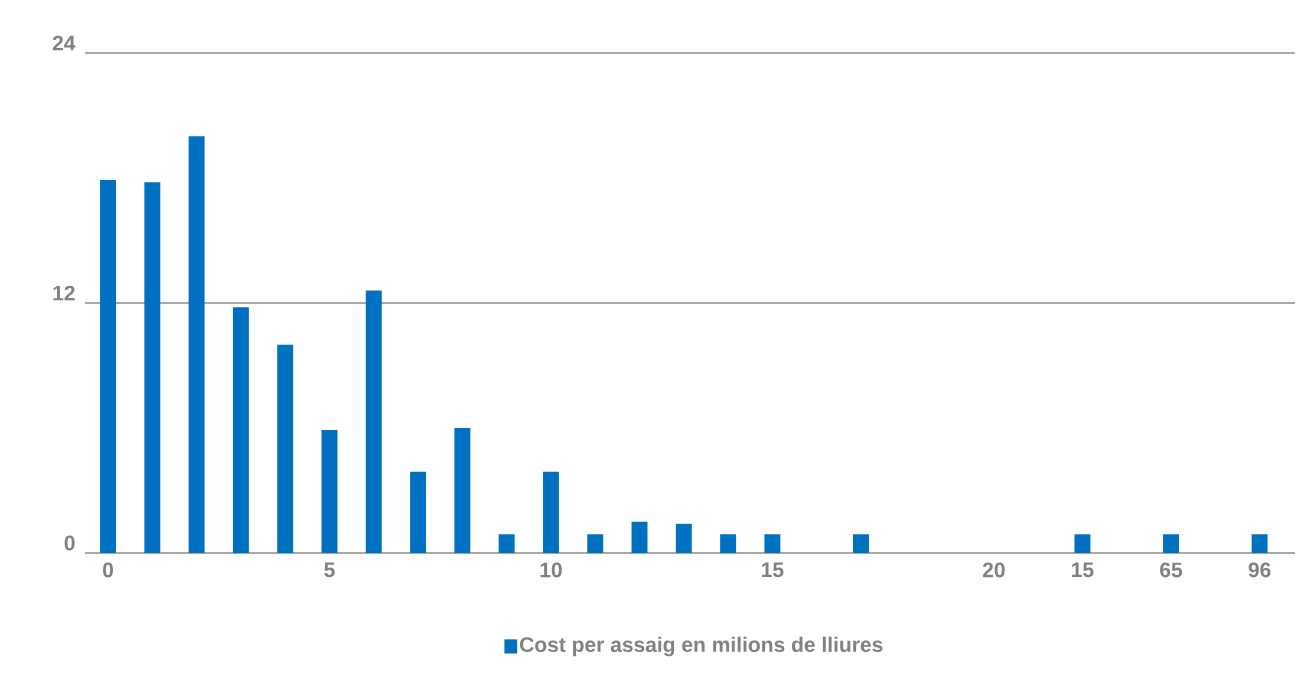 This screenshot has height=686, width=1300. I want to click on x-tick-label: 0, so click(108, 570).